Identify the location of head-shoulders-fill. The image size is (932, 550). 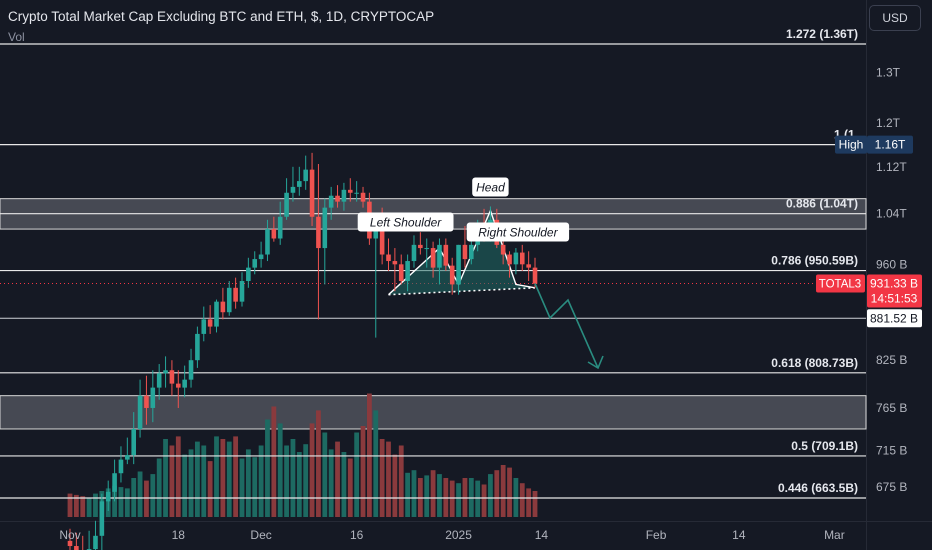
(462, 252).